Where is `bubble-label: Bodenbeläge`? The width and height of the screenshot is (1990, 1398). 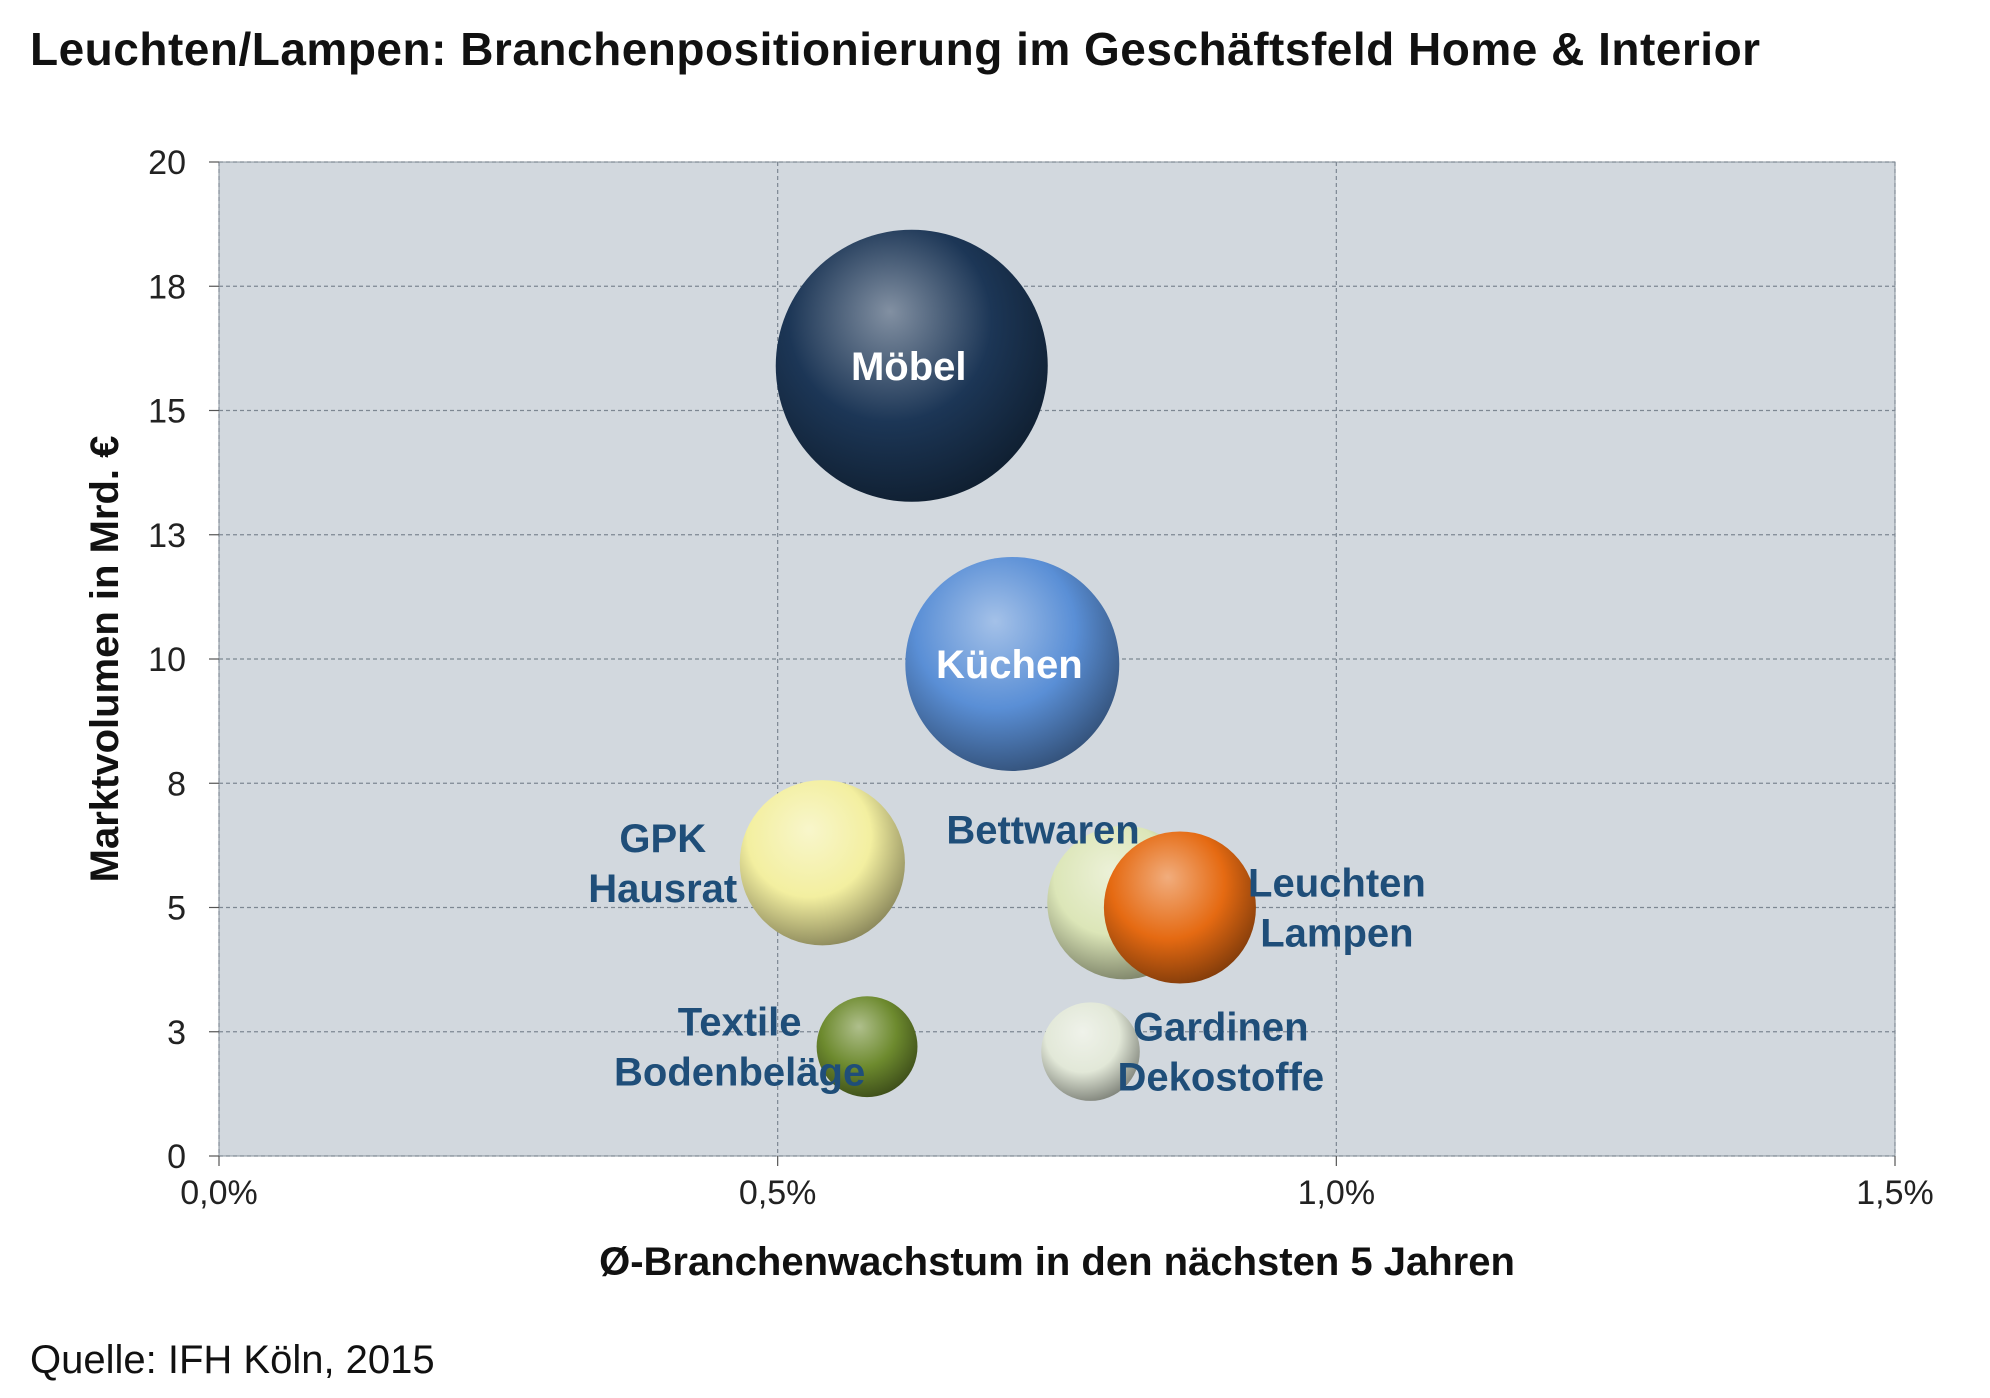
bubble-label: Bodenbeläge is located at coordinates (739, 1073).